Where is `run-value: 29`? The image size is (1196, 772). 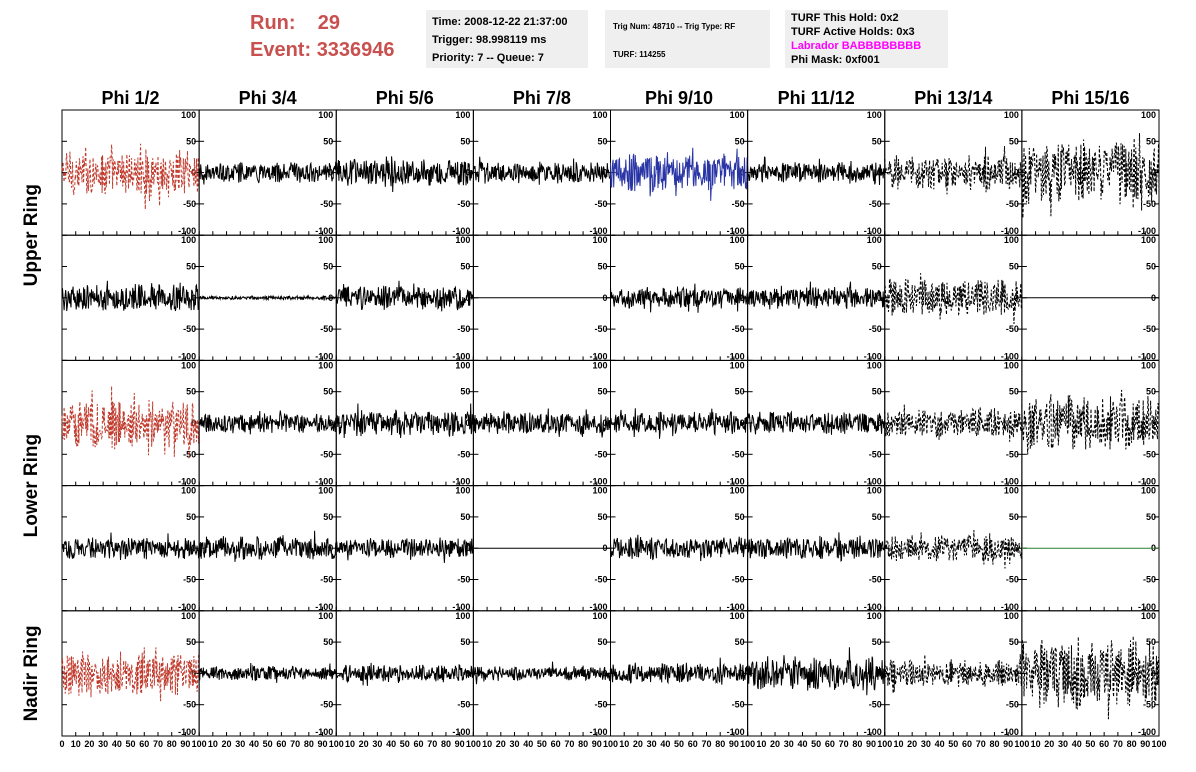 run-value: 29 is located at coordinates (329, 23).